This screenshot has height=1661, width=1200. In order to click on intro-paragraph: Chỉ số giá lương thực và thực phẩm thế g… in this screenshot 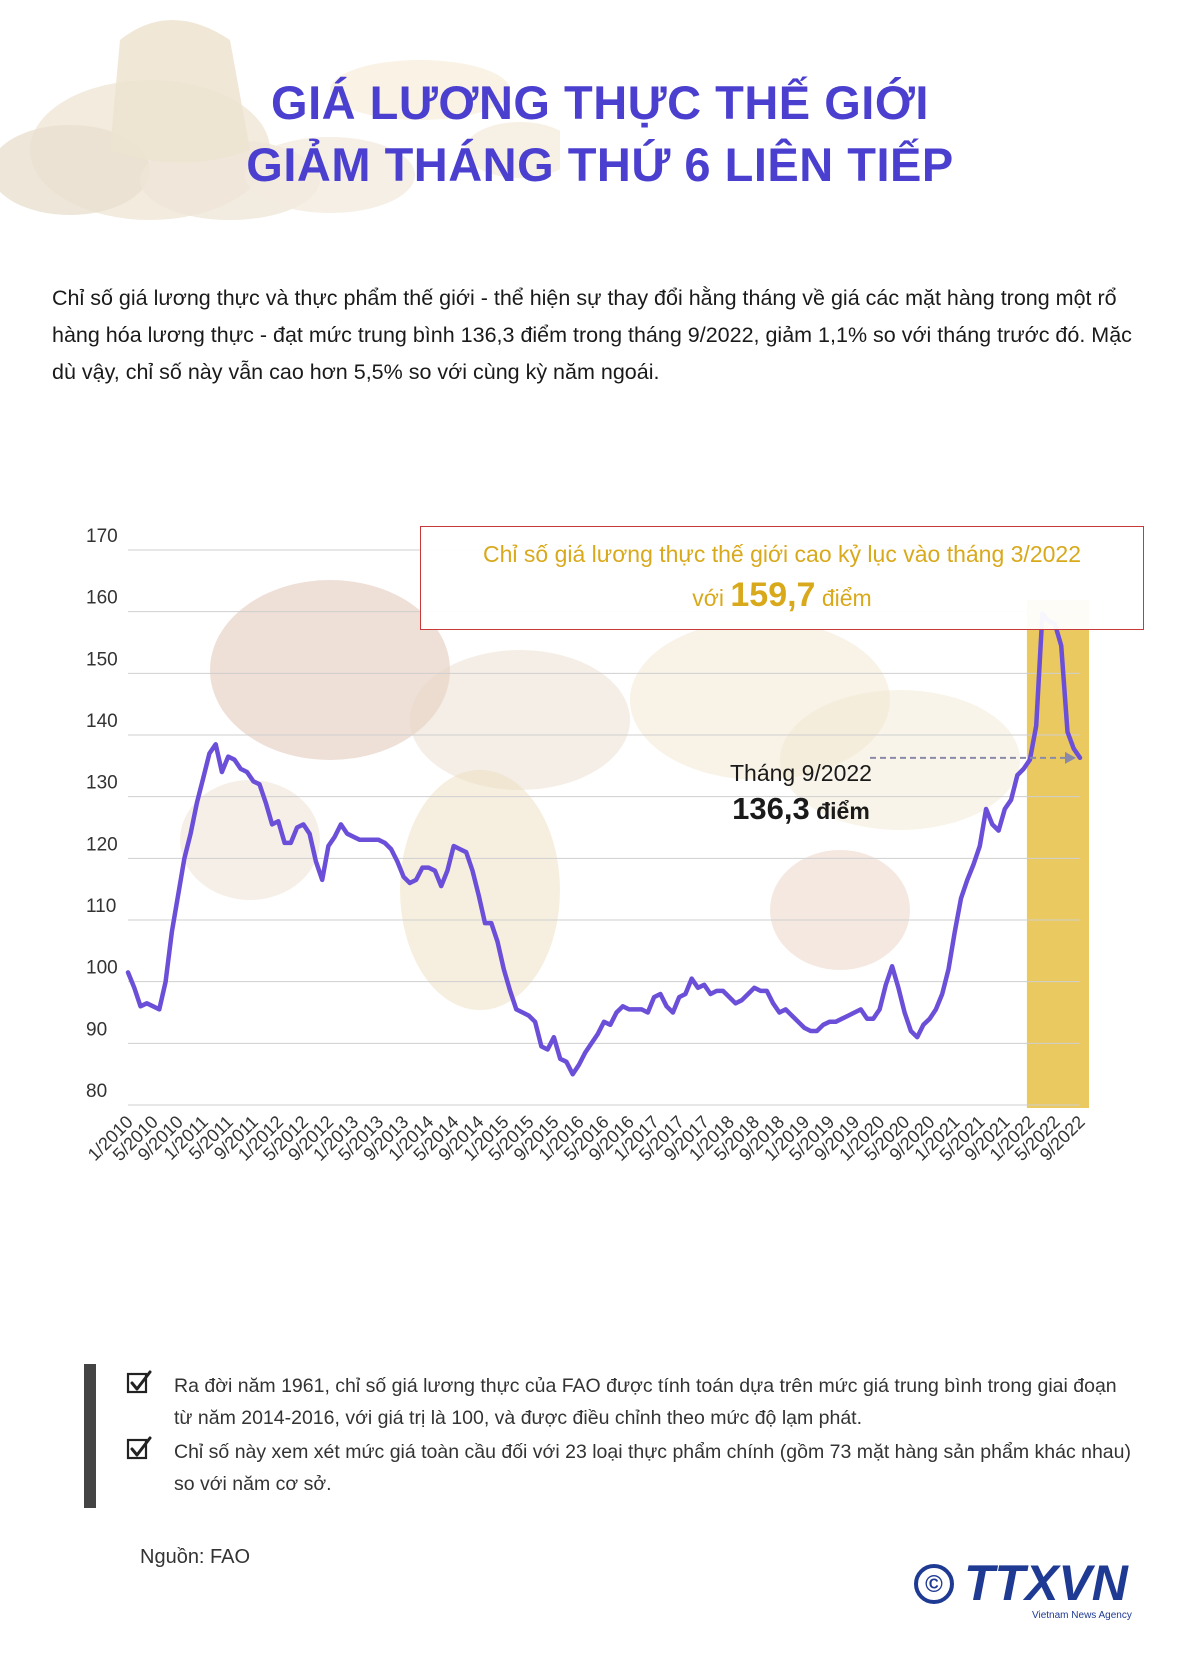, I will do `click(592, 334)`.